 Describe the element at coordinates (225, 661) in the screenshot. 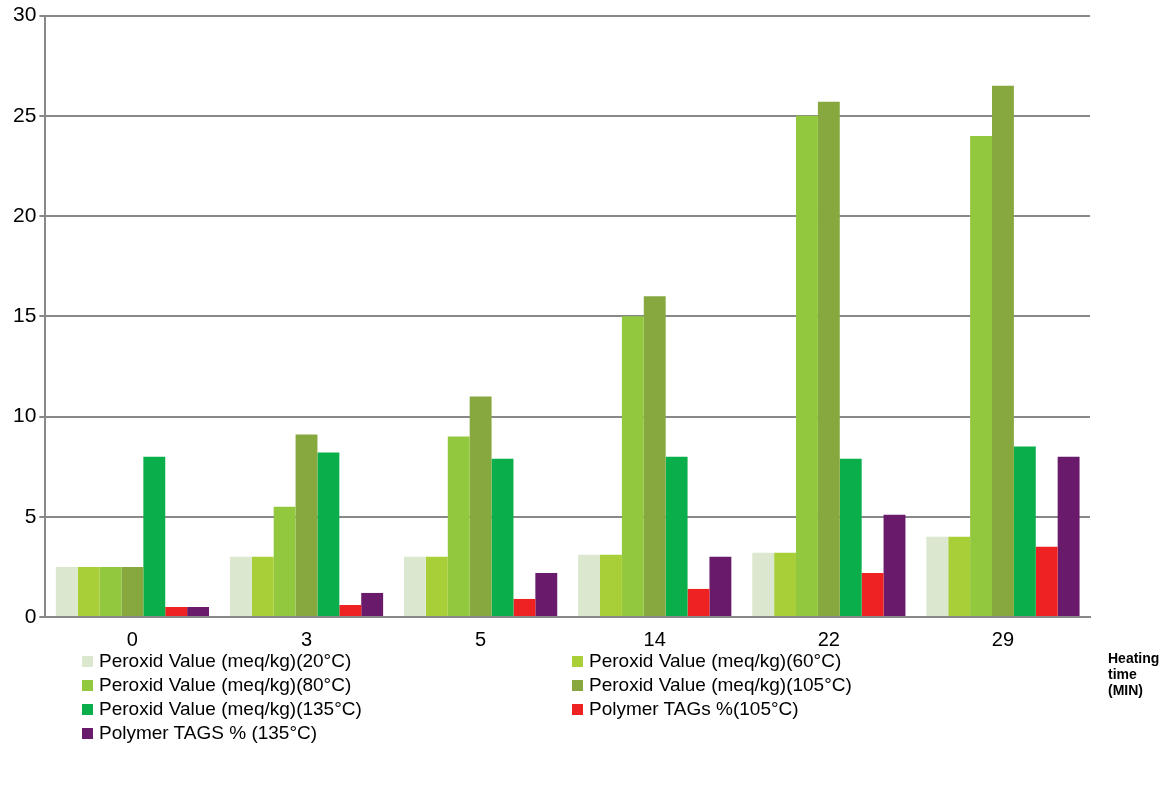

I see `legend-label: Peroxid Value (meq/kg)(20°C)` at that location.